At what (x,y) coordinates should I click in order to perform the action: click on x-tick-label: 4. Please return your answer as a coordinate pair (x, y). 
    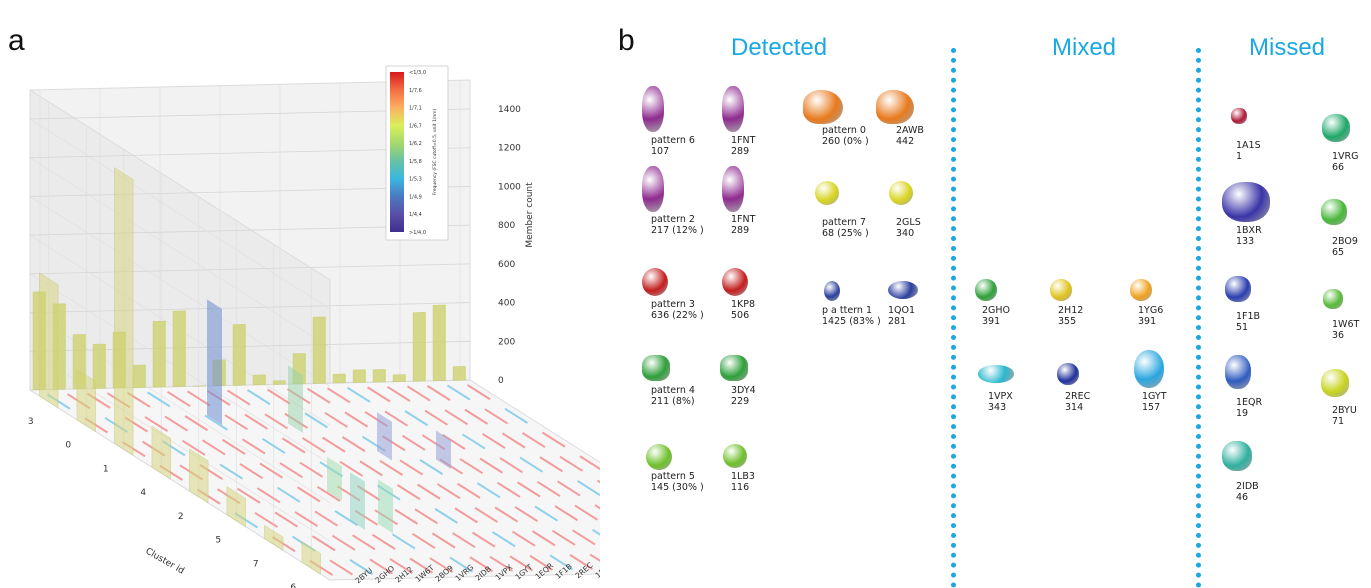
    Looking at the image, I should click on (143, 493).